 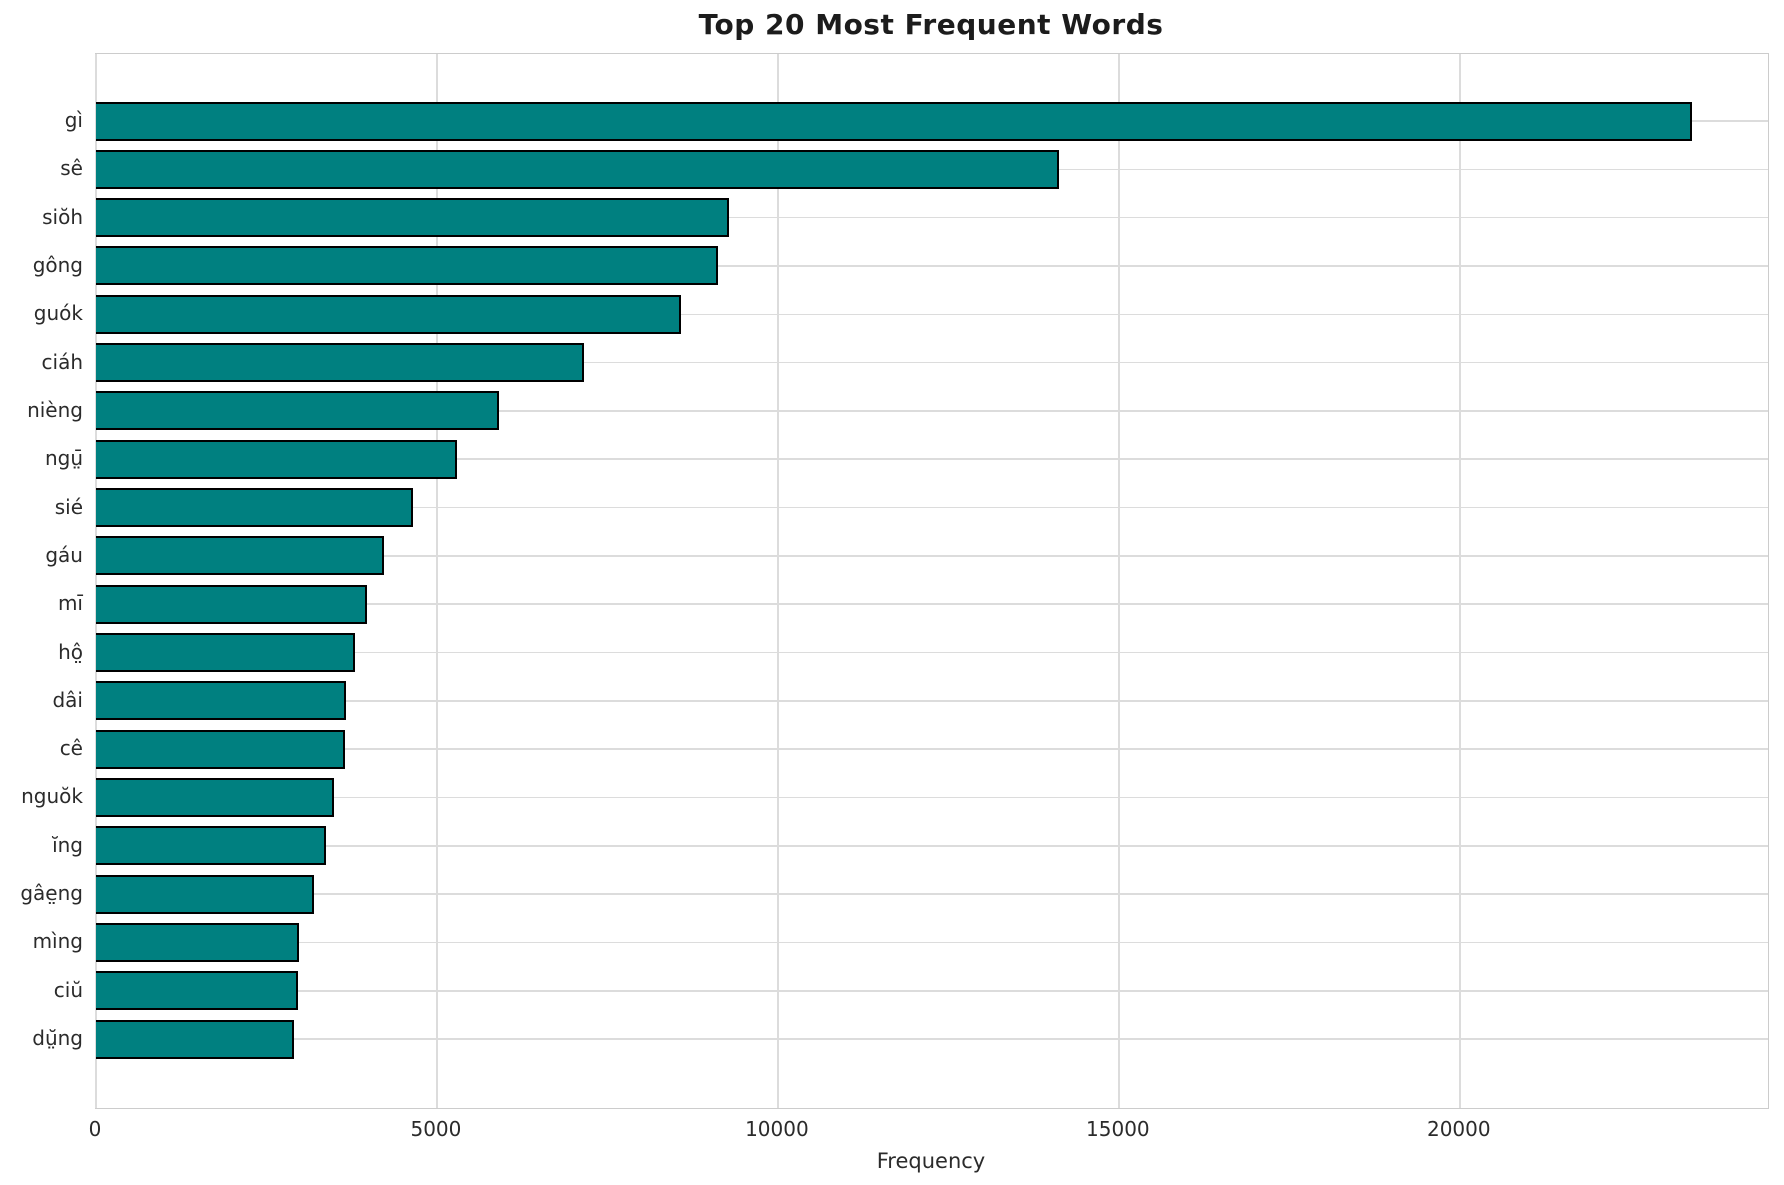 What do you see at coordinates (68, 506) in the screenshot?
I see `ytick-label-8: sié` at bounding box center [68, 506].